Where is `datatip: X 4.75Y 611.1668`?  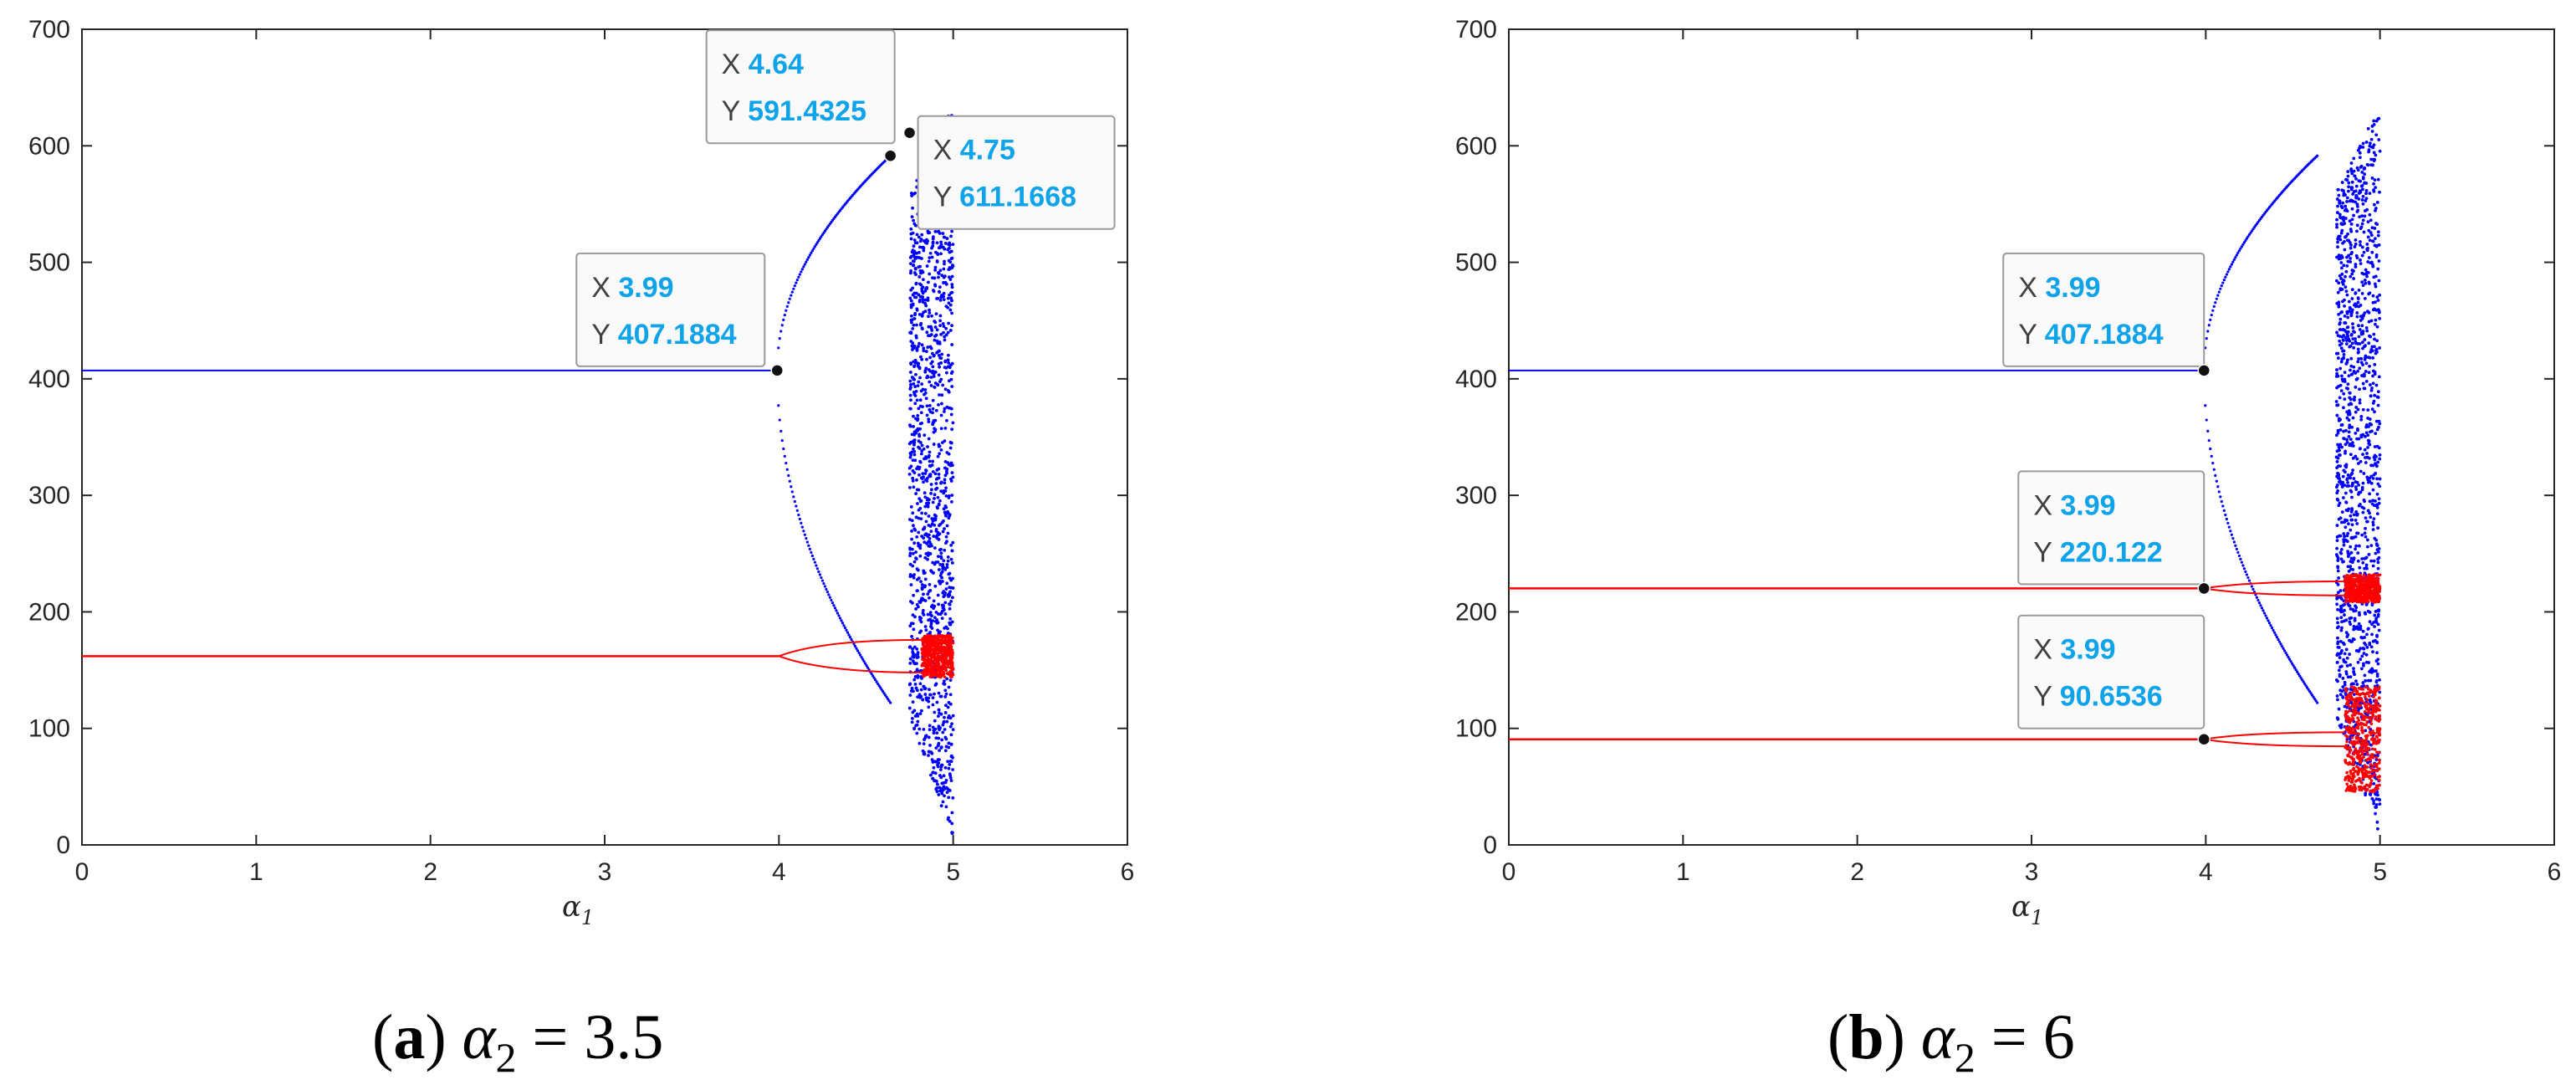 datatip: X 4.75Y 611.1668 is located at coordinates (1009, 172).